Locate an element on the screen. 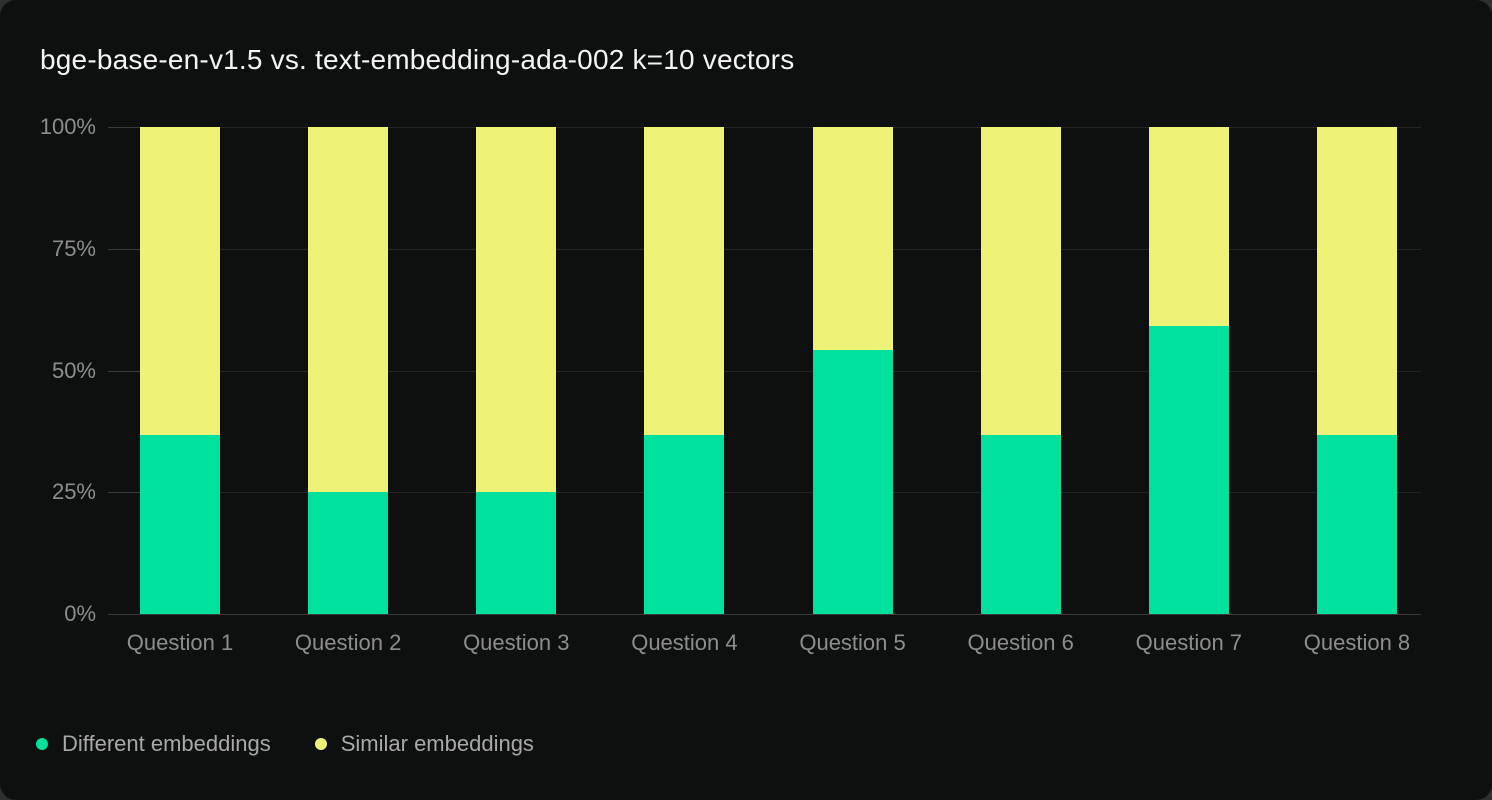 The height and width of the screenshot is (800, 1492). bar-segment-similar-embeddings-q6 is located at coordinates (1020, 281).